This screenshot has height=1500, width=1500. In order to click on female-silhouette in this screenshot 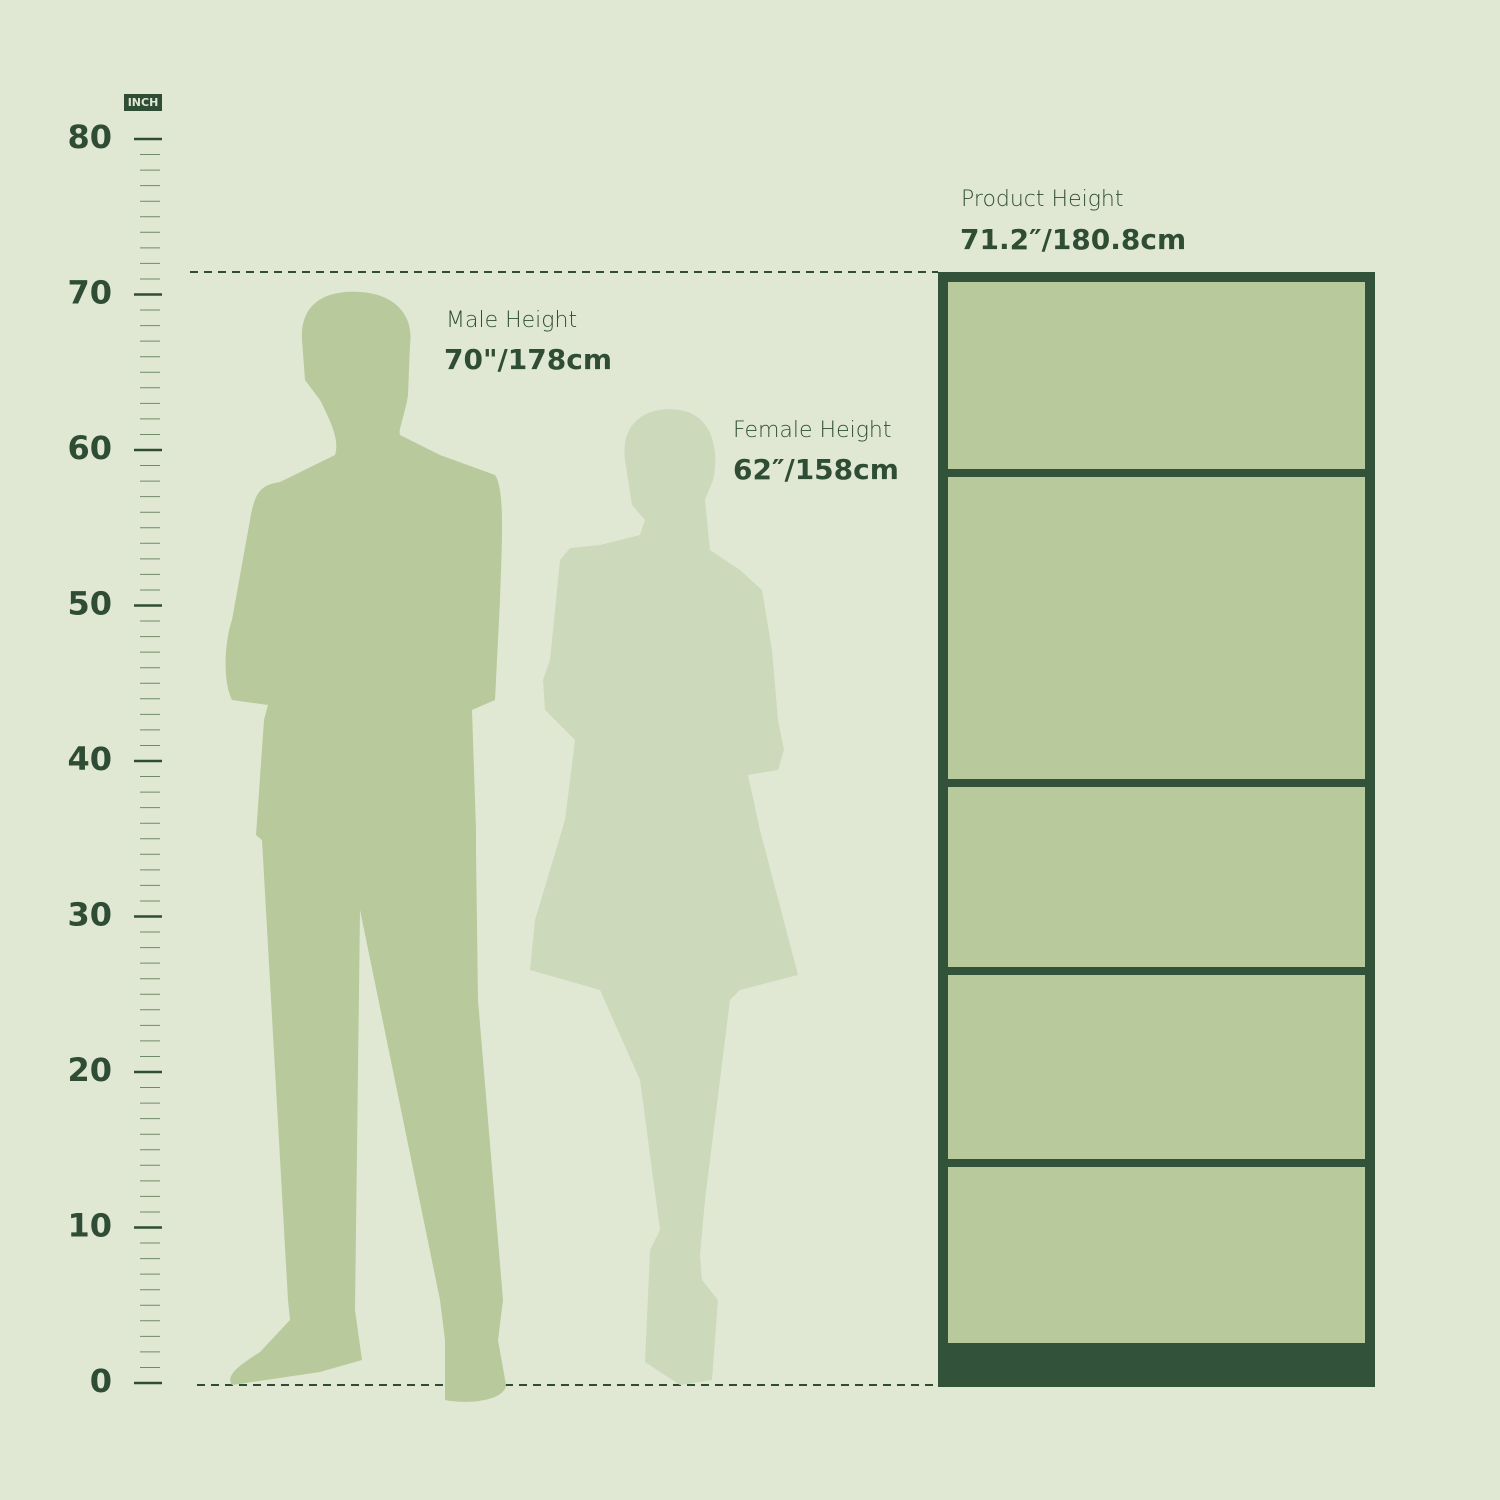, I will do `click(664, 897)`.